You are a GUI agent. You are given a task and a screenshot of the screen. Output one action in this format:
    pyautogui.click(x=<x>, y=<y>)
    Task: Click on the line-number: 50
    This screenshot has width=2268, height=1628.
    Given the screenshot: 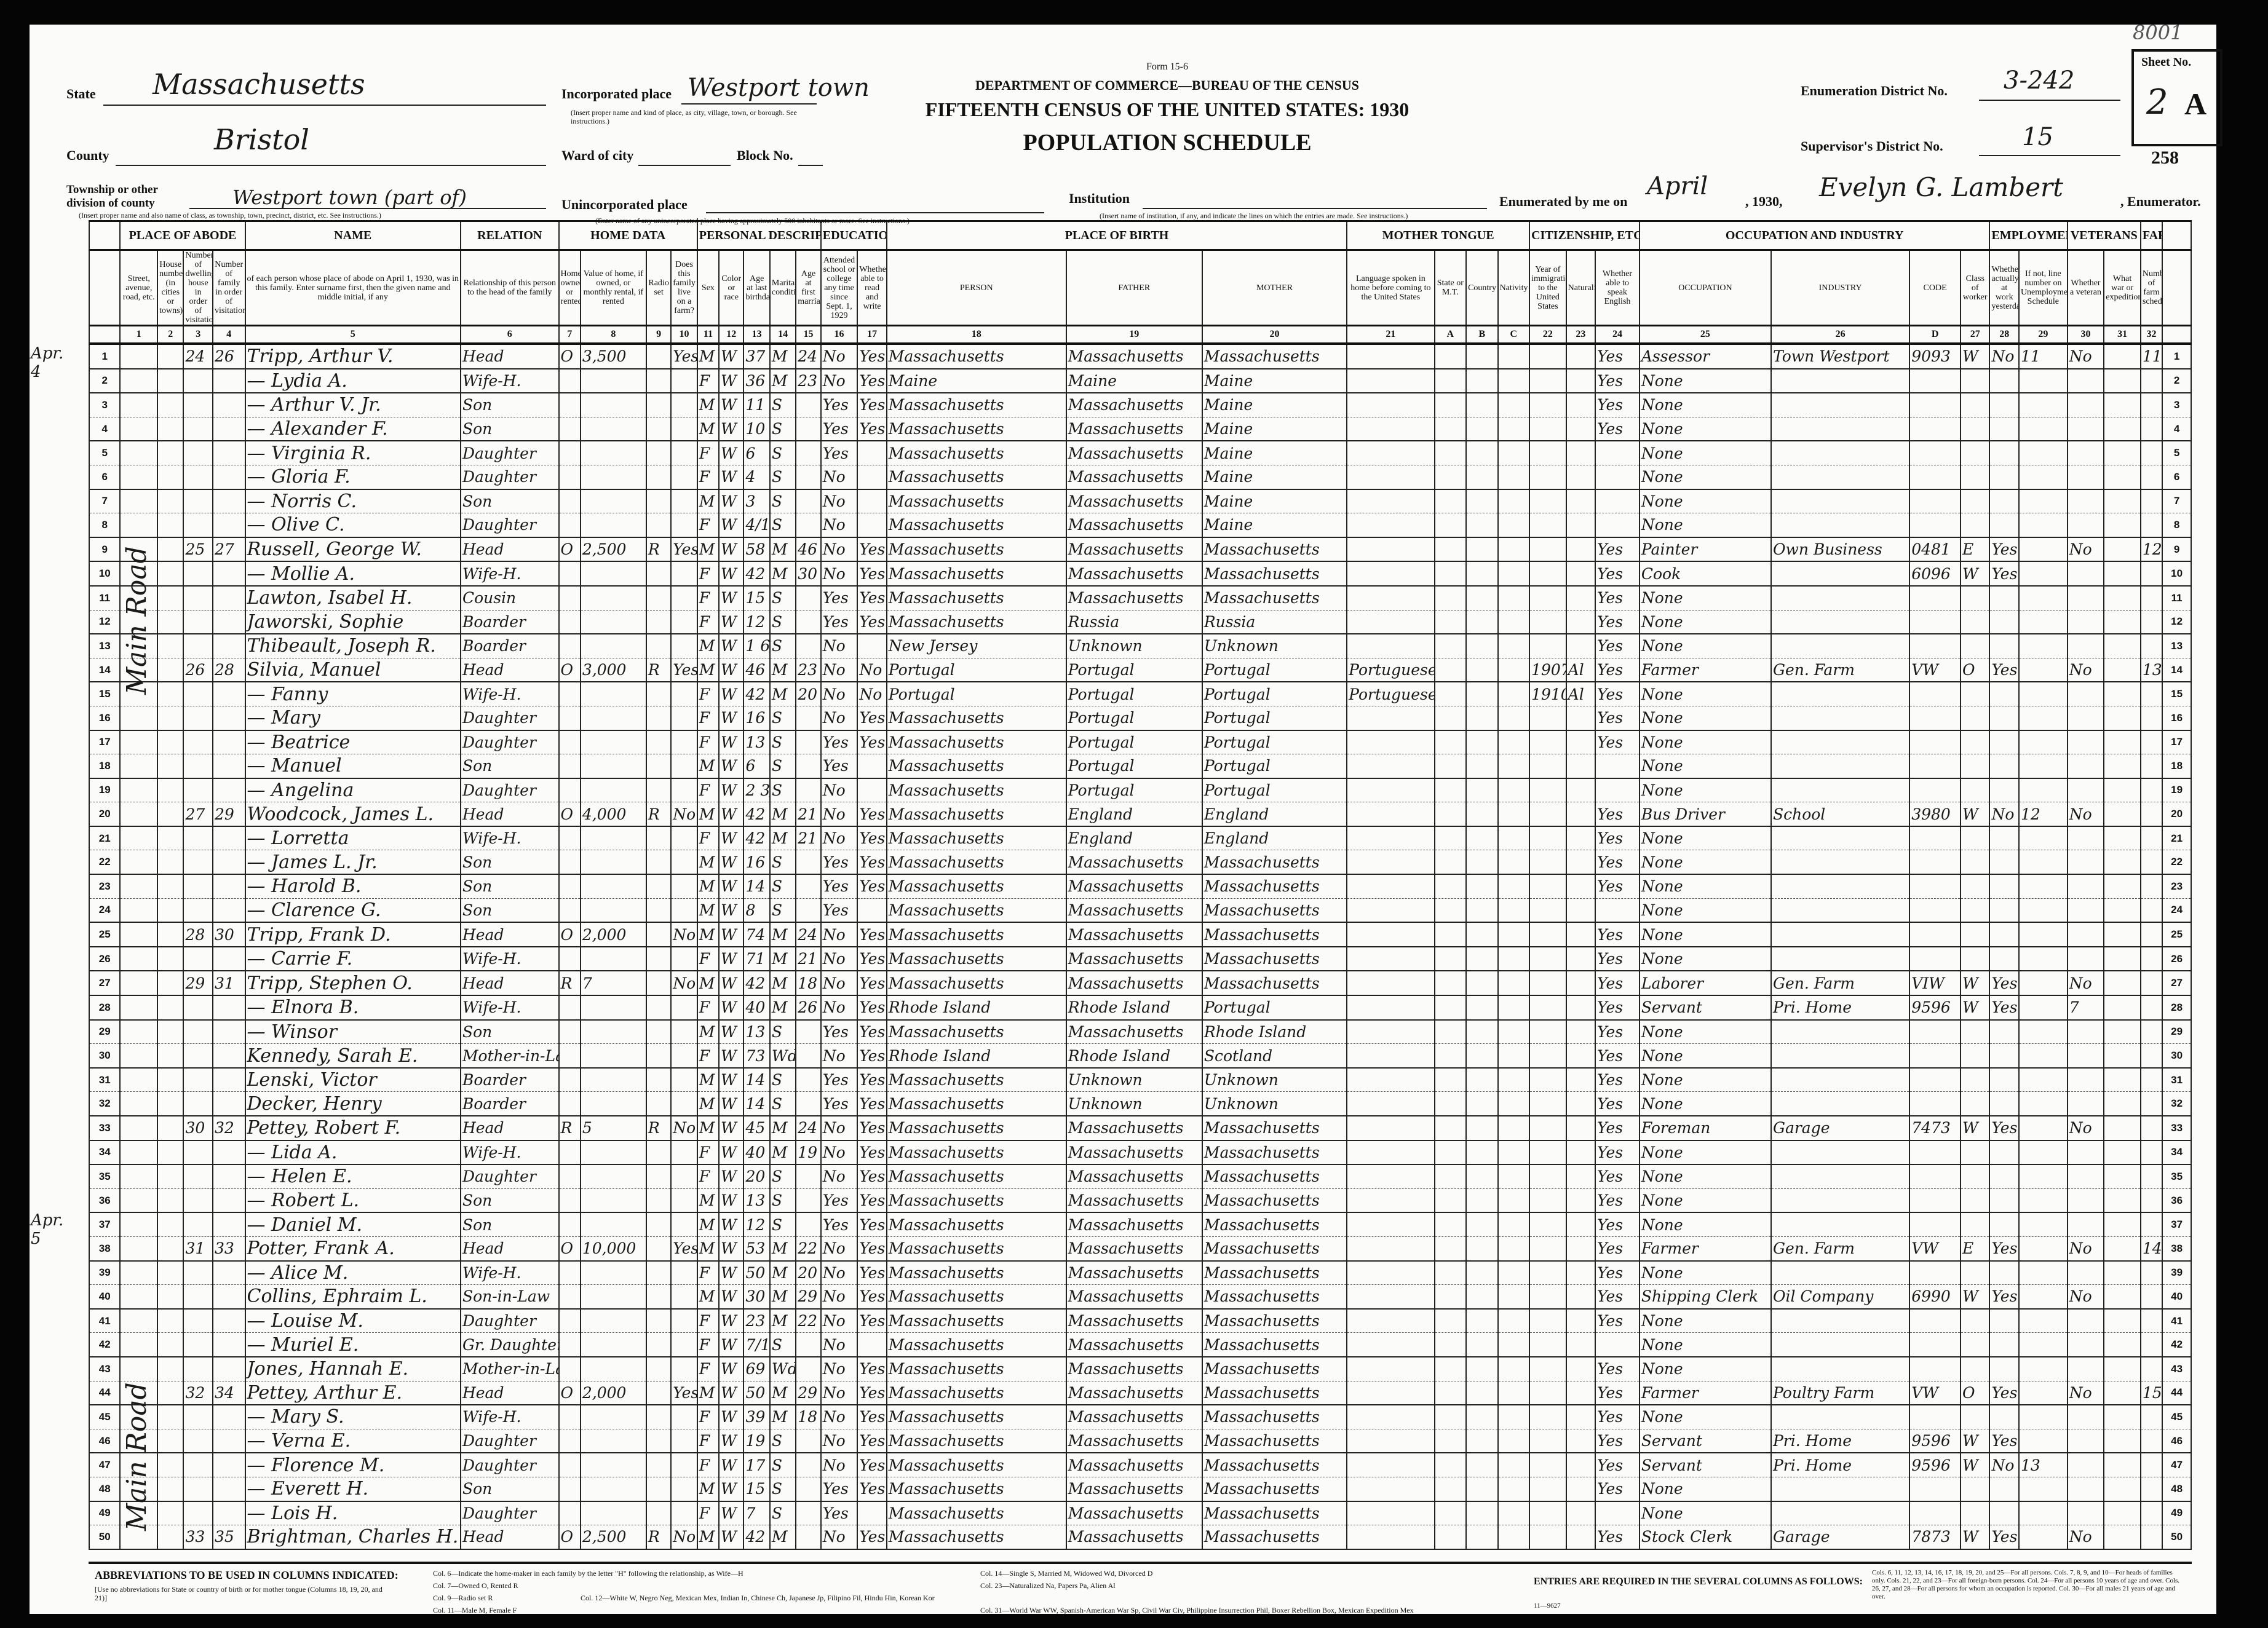 What is the action you would take?
    pyautogui.click(x=104, y=1538)
    